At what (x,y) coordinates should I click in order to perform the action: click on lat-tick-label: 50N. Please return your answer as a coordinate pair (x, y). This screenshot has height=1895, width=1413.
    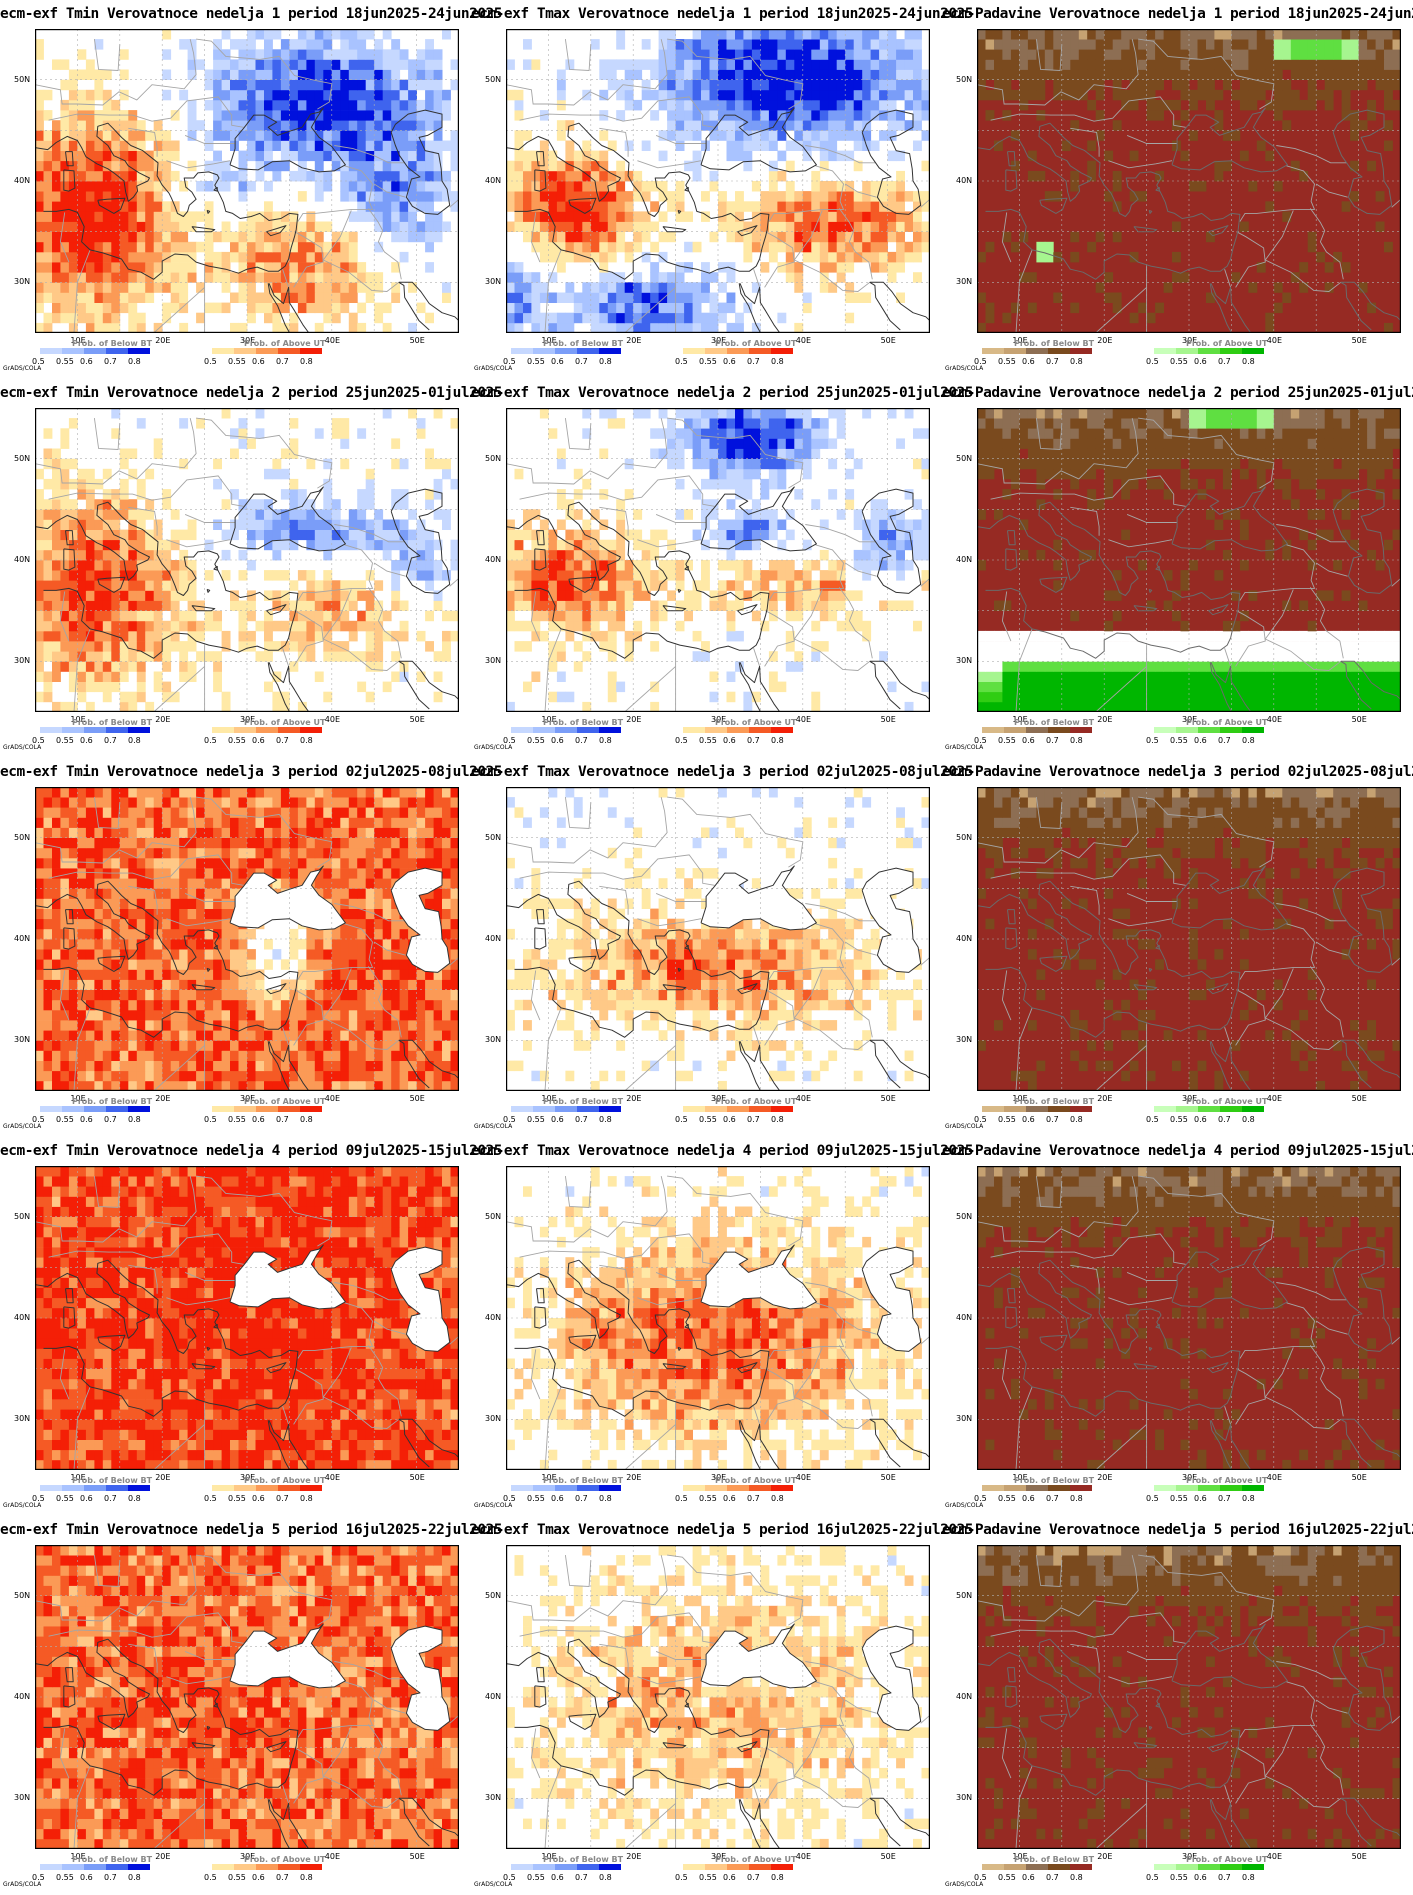
    Looking at the image, I should click on (964, 1216).